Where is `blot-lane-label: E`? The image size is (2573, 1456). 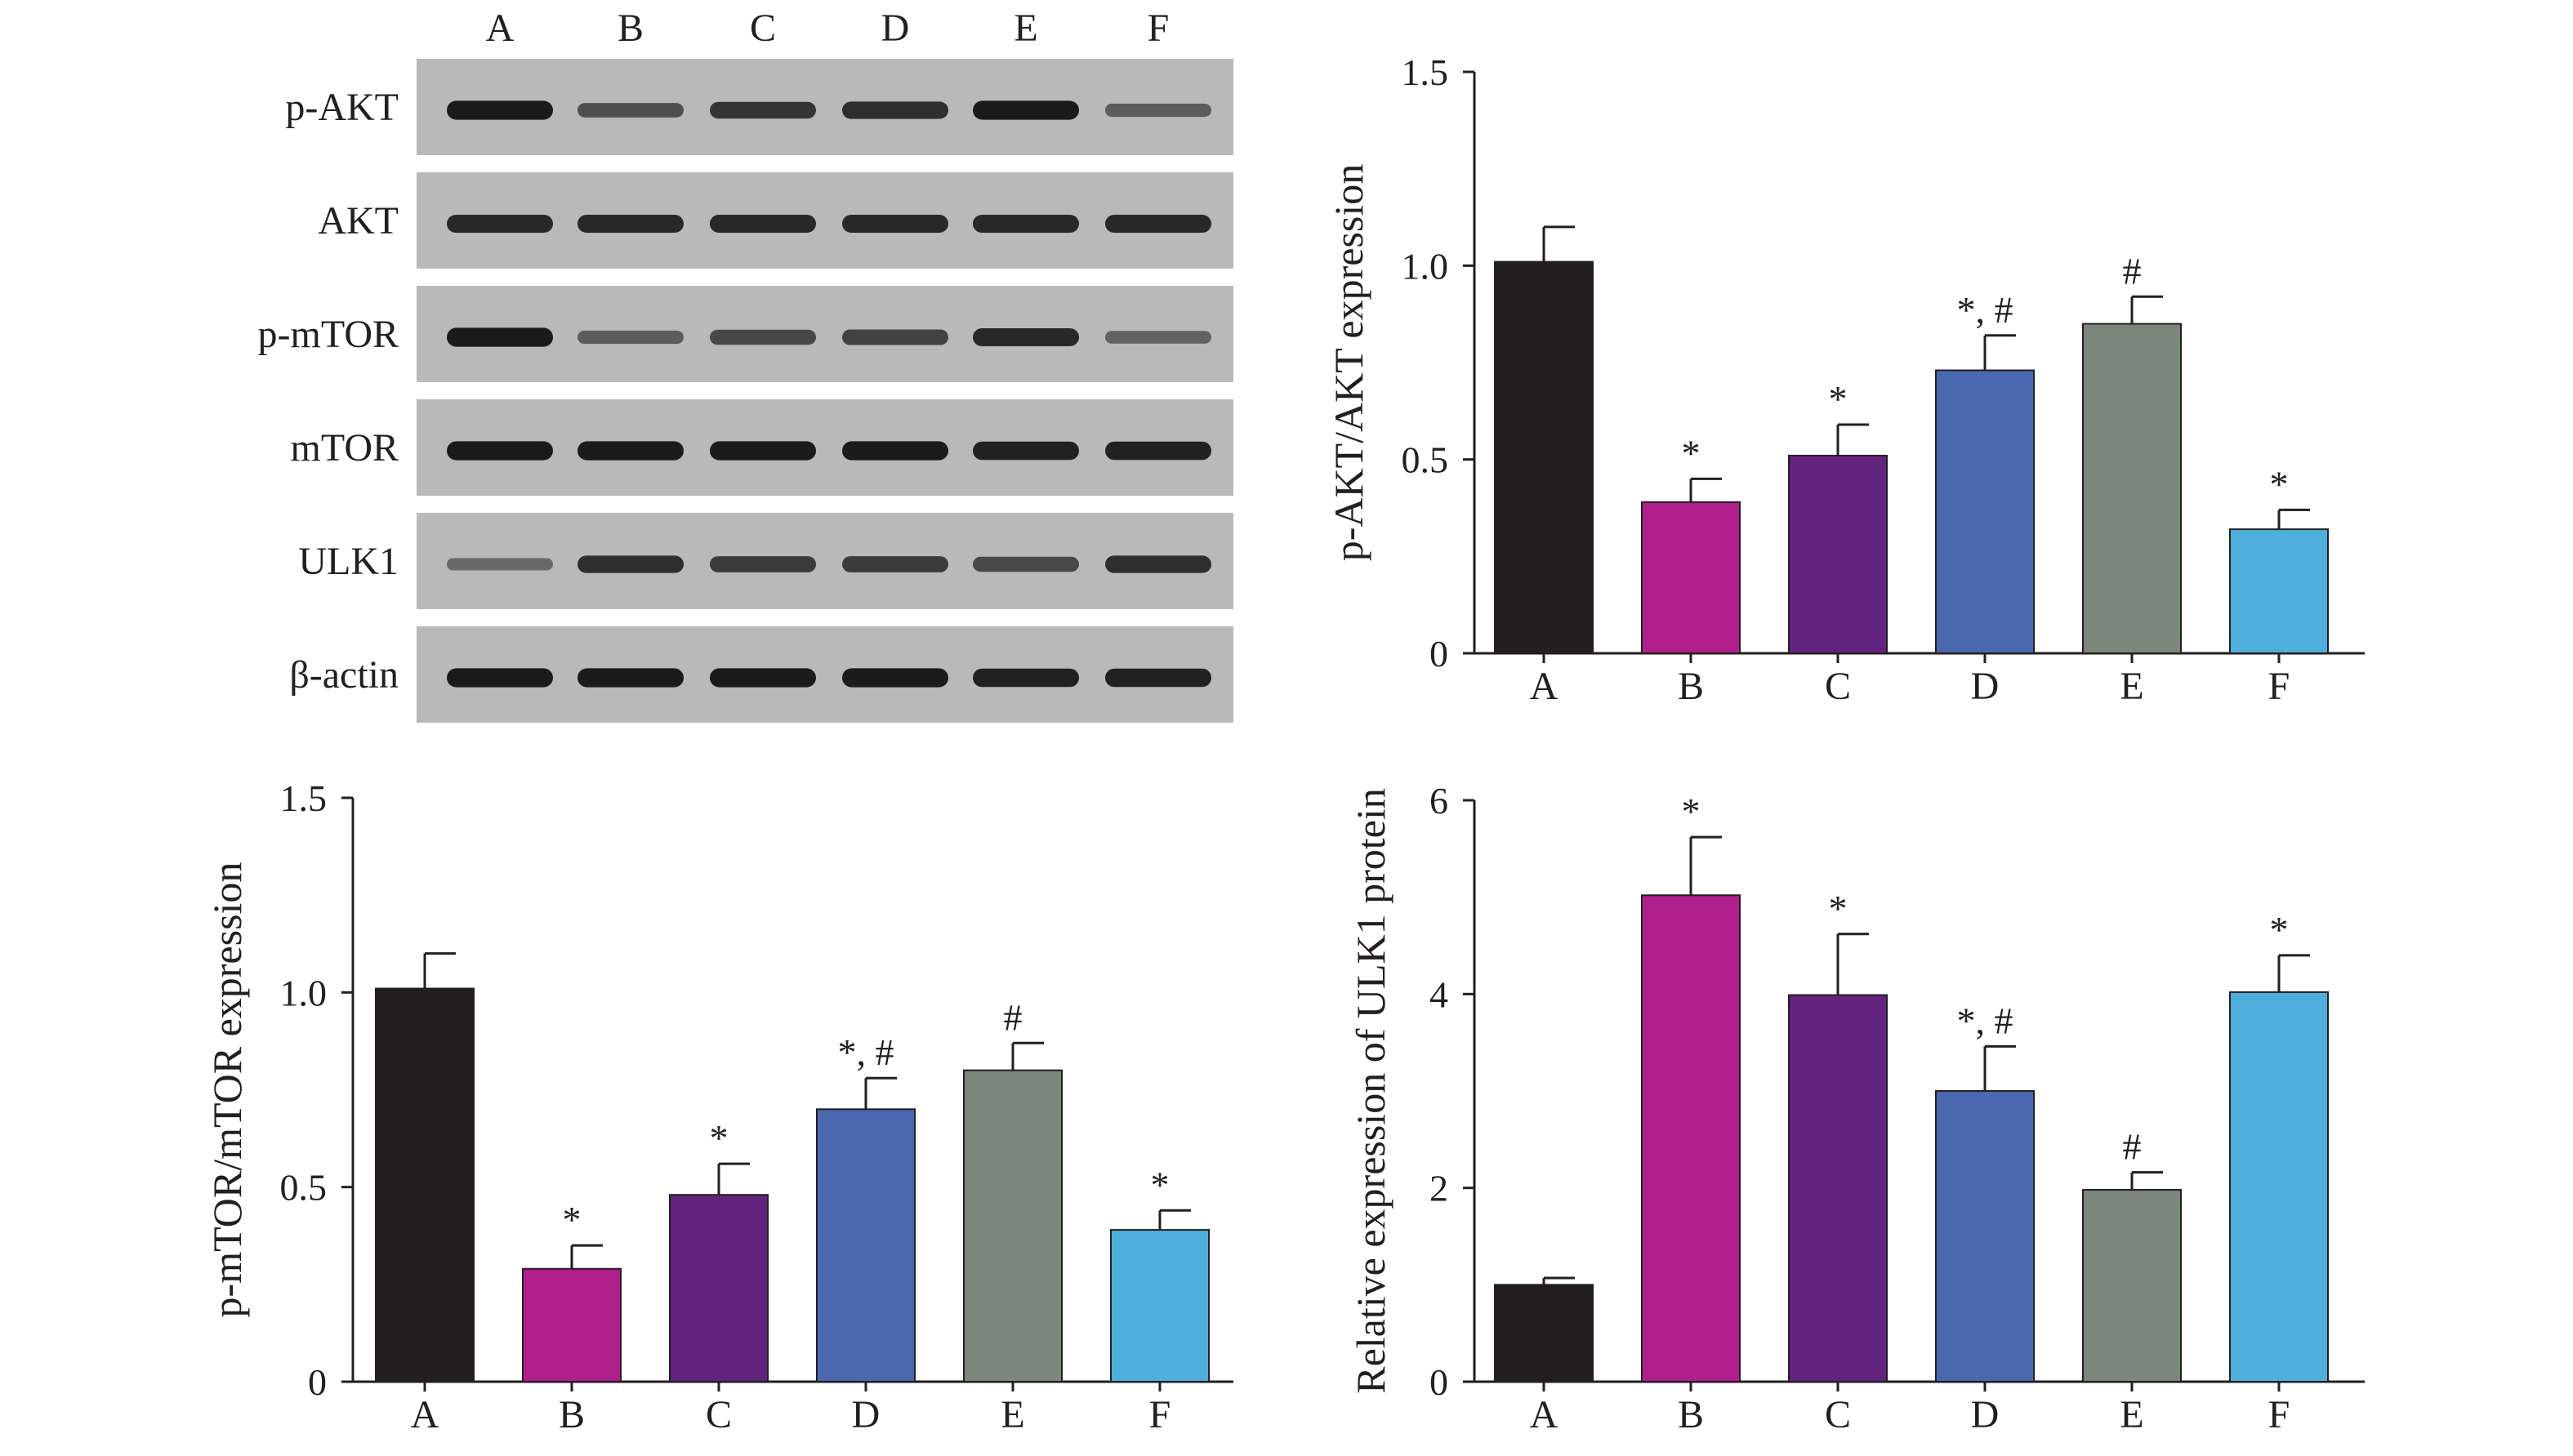 blot-lane-label: E is located at coordinates (1025, 29).